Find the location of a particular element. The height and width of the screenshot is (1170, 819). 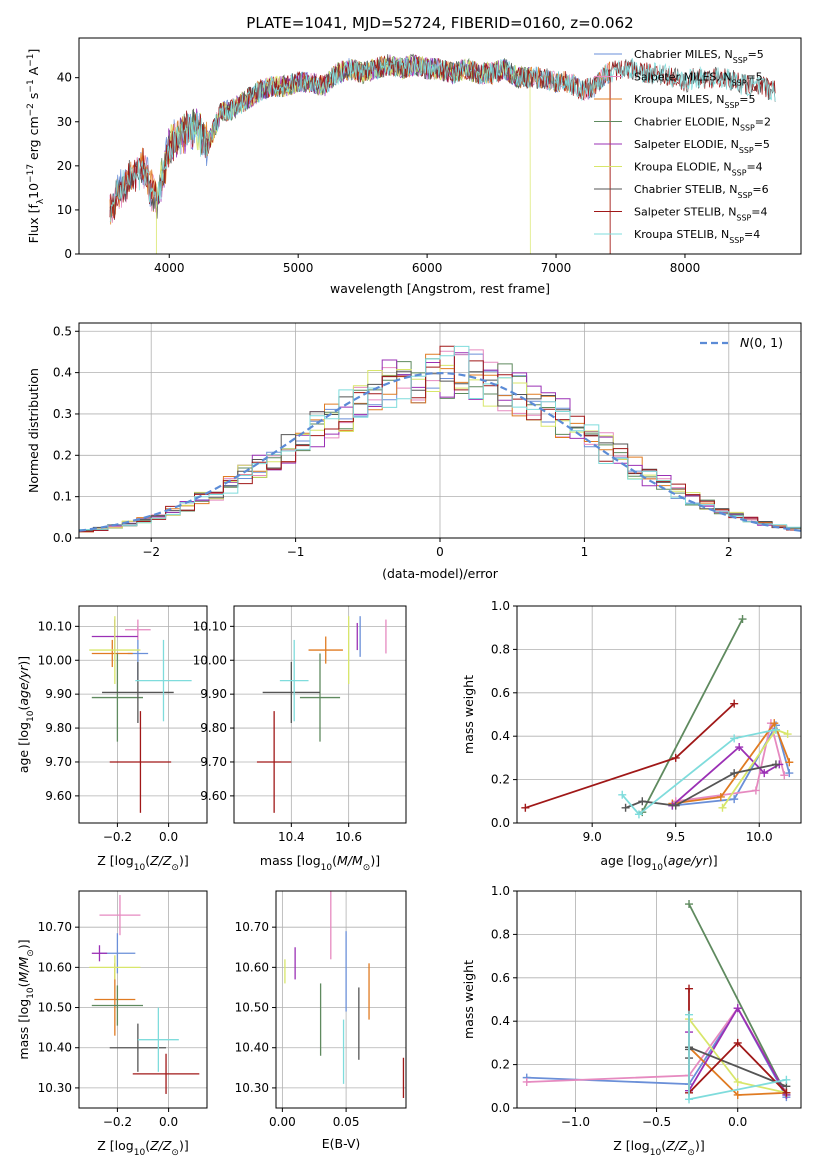

y-tick-label: 9.80 is located at coordinates (213, 728).